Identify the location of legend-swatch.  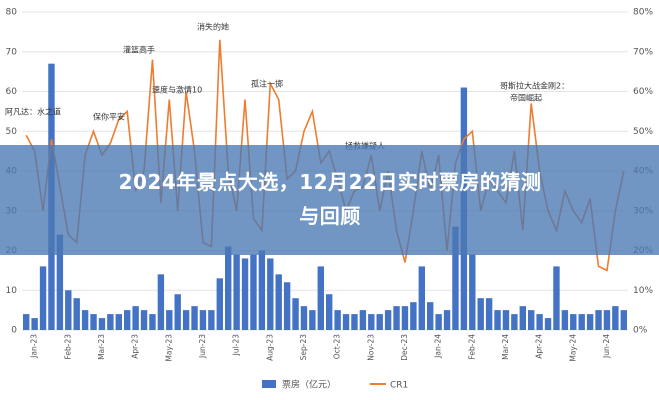
(269, 384).